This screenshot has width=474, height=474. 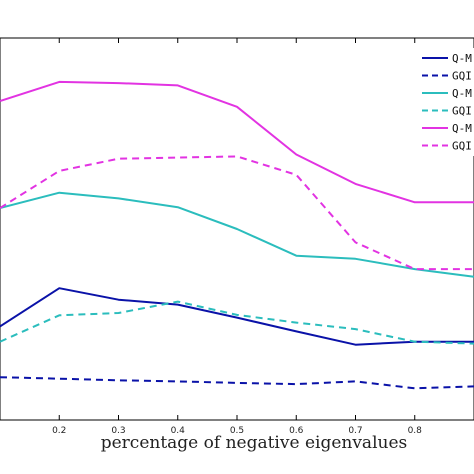 I want to click on x-tick-label: 0.6, so click(x=296, y=431).